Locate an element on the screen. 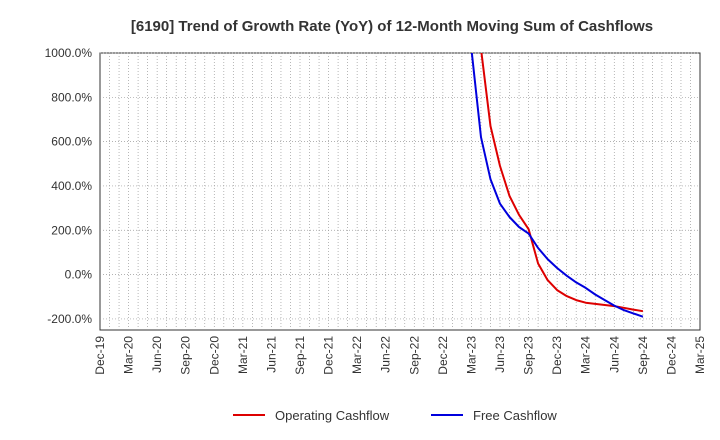 The height and width of the screenshot is (440, 720). x-tick-label: Mar-22 is located at coordinates (357, 355).